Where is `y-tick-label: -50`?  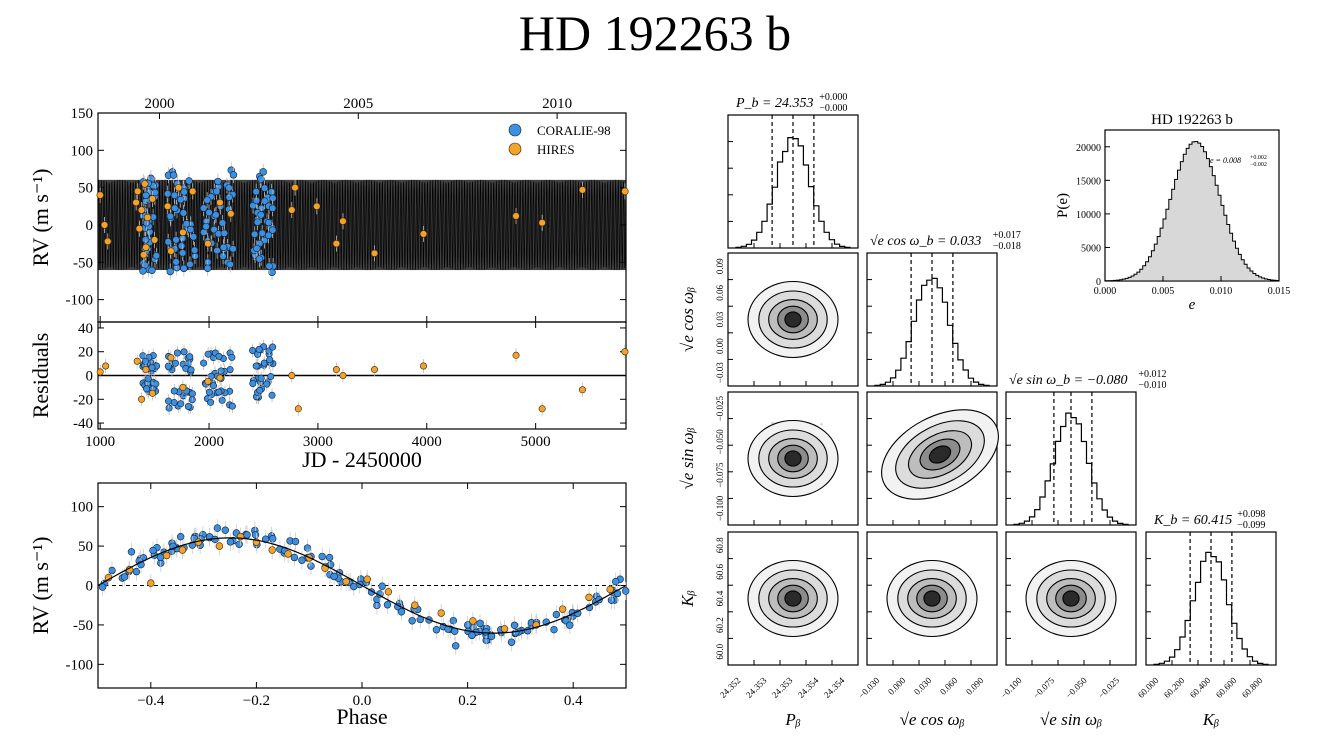
y-tick-label: -50 is located at coordinates (83, 626).